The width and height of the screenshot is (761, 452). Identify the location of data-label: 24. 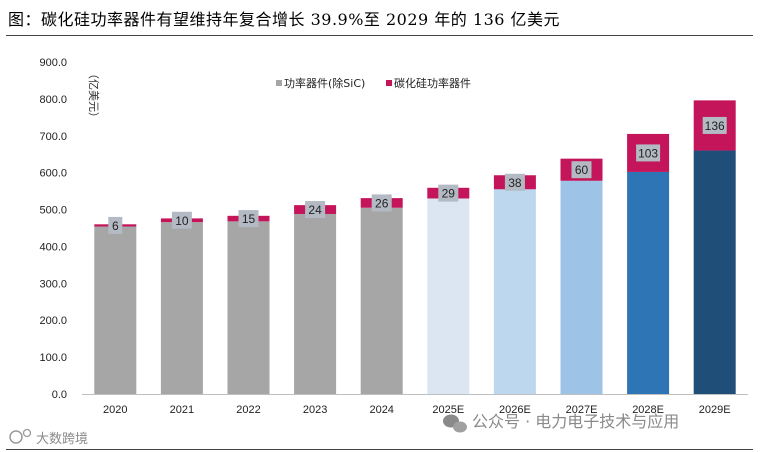
(315, 210).